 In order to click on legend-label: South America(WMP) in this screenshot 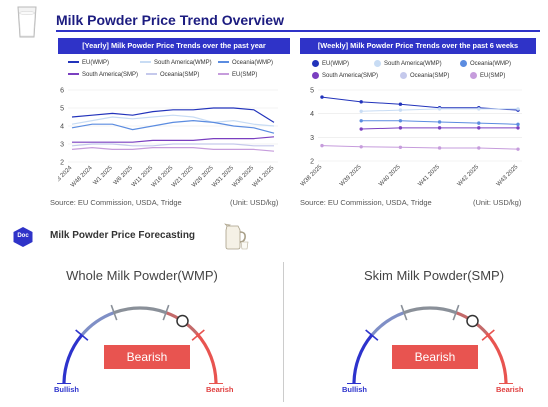, I will do `click(183, 63)`.